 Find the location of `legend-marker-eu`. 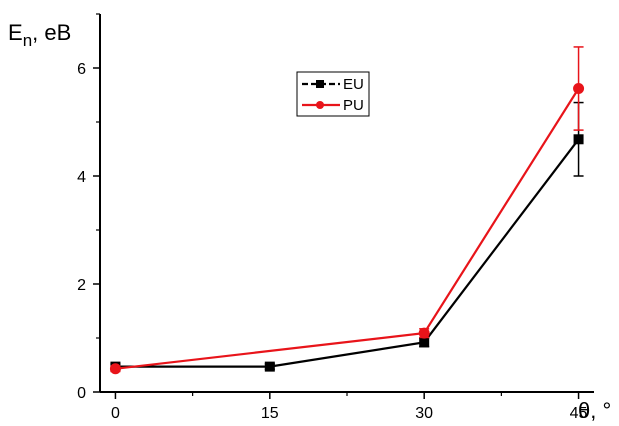

legend-marker-eu is located at coordinates (320, 84).